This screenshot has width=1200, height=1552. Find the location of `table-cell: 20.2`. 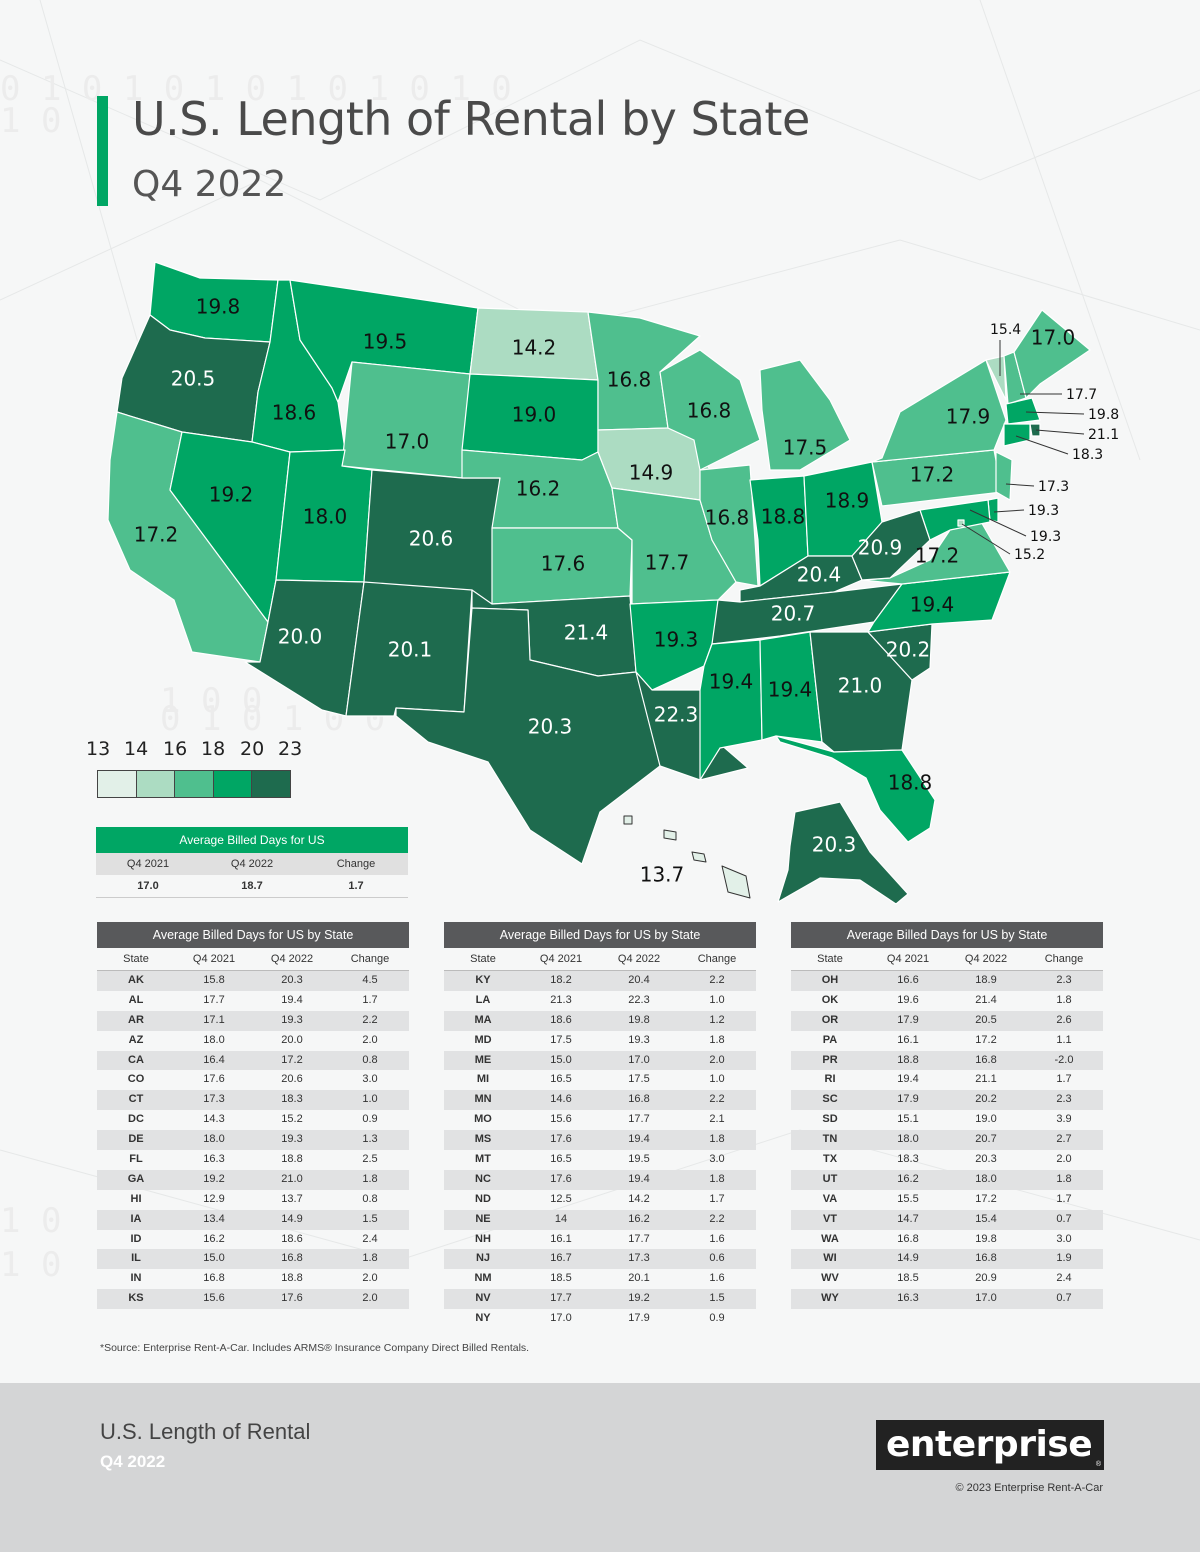

table-cell: 20.2 is located at coordinates (986, 1099).